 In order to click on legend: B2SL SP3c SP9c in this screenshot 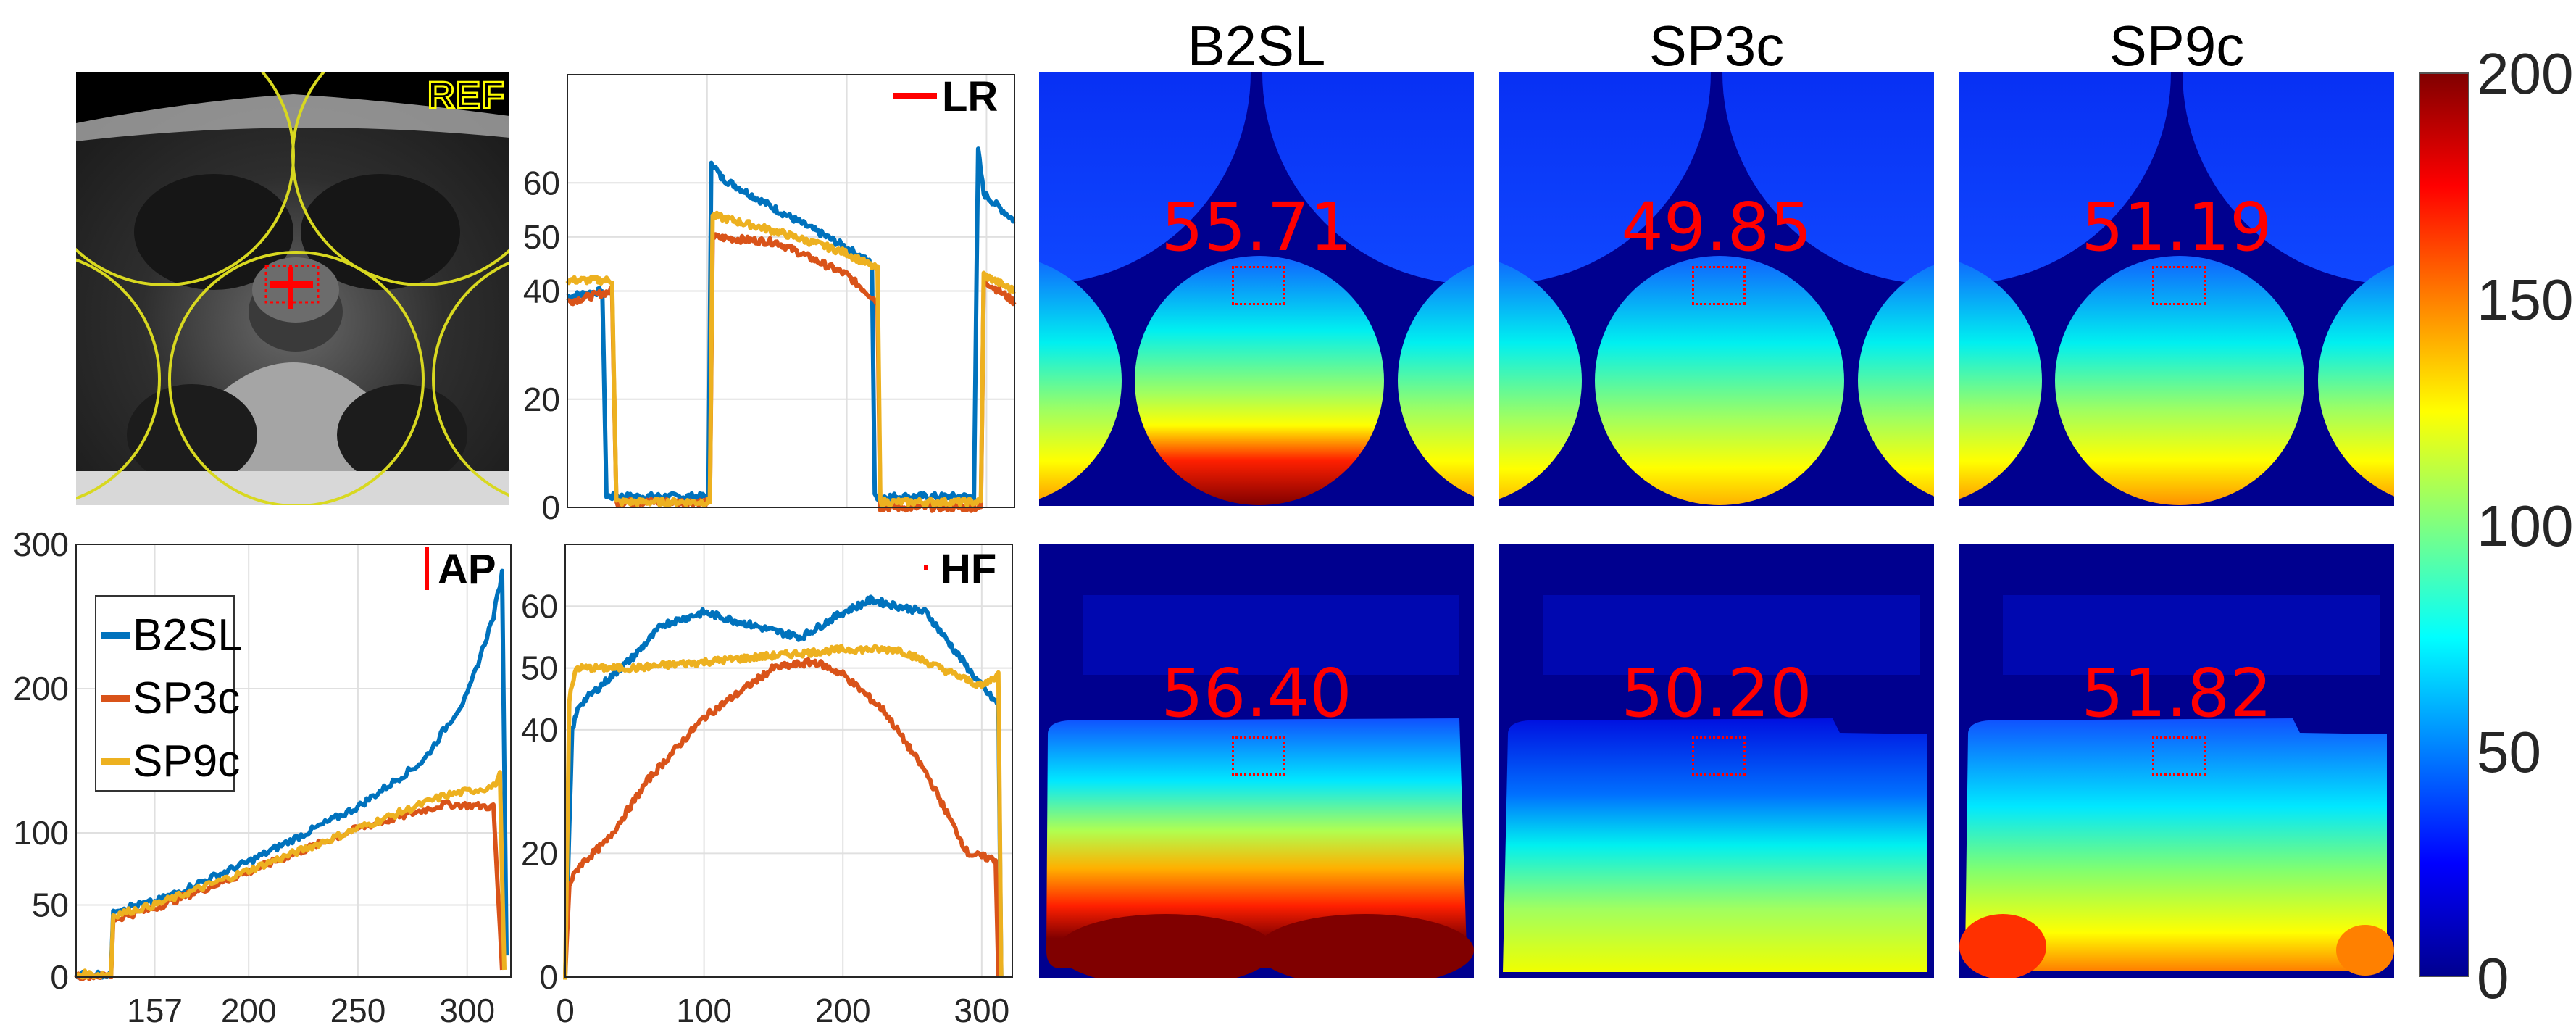, I will do `click(169, 694)`.